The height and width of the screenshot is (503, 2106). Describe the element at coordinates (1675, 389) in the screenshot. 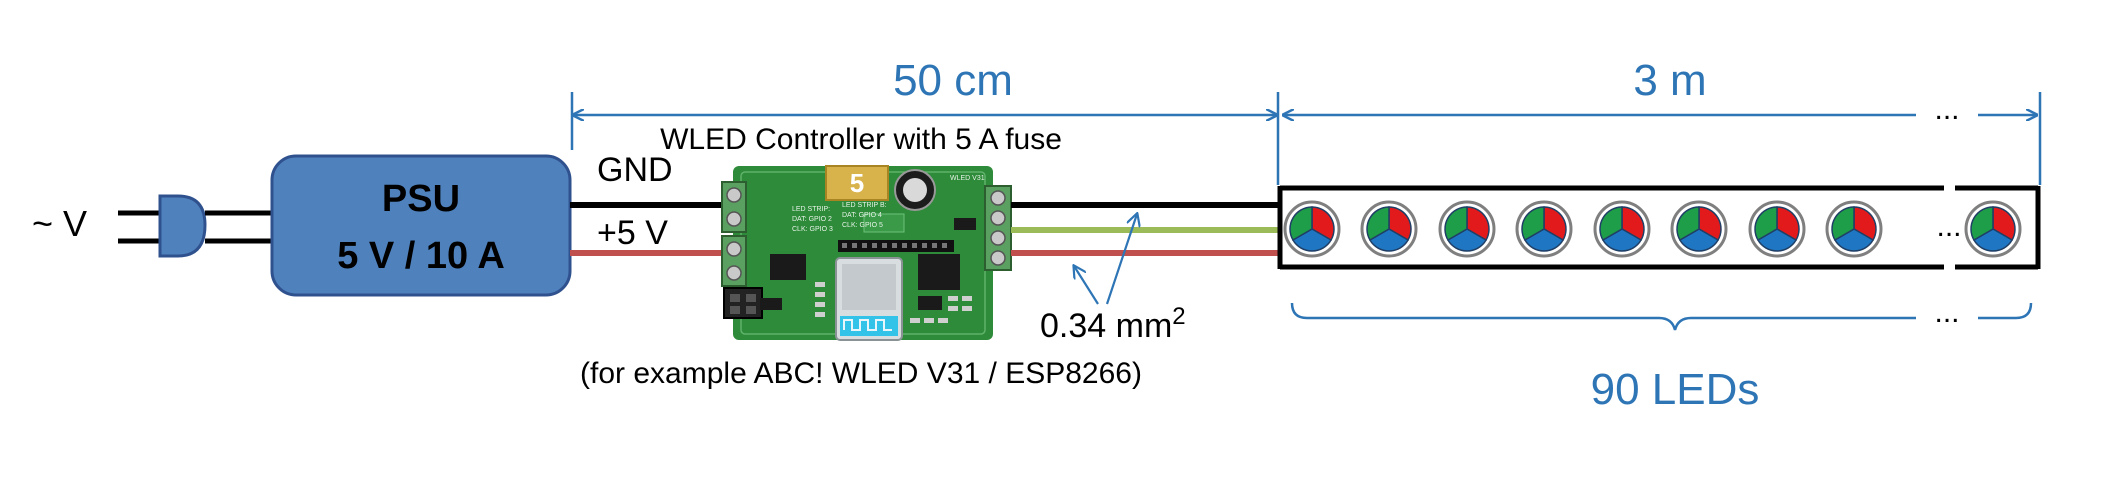

I see `led-count-label: 90 LEDs` at that location.